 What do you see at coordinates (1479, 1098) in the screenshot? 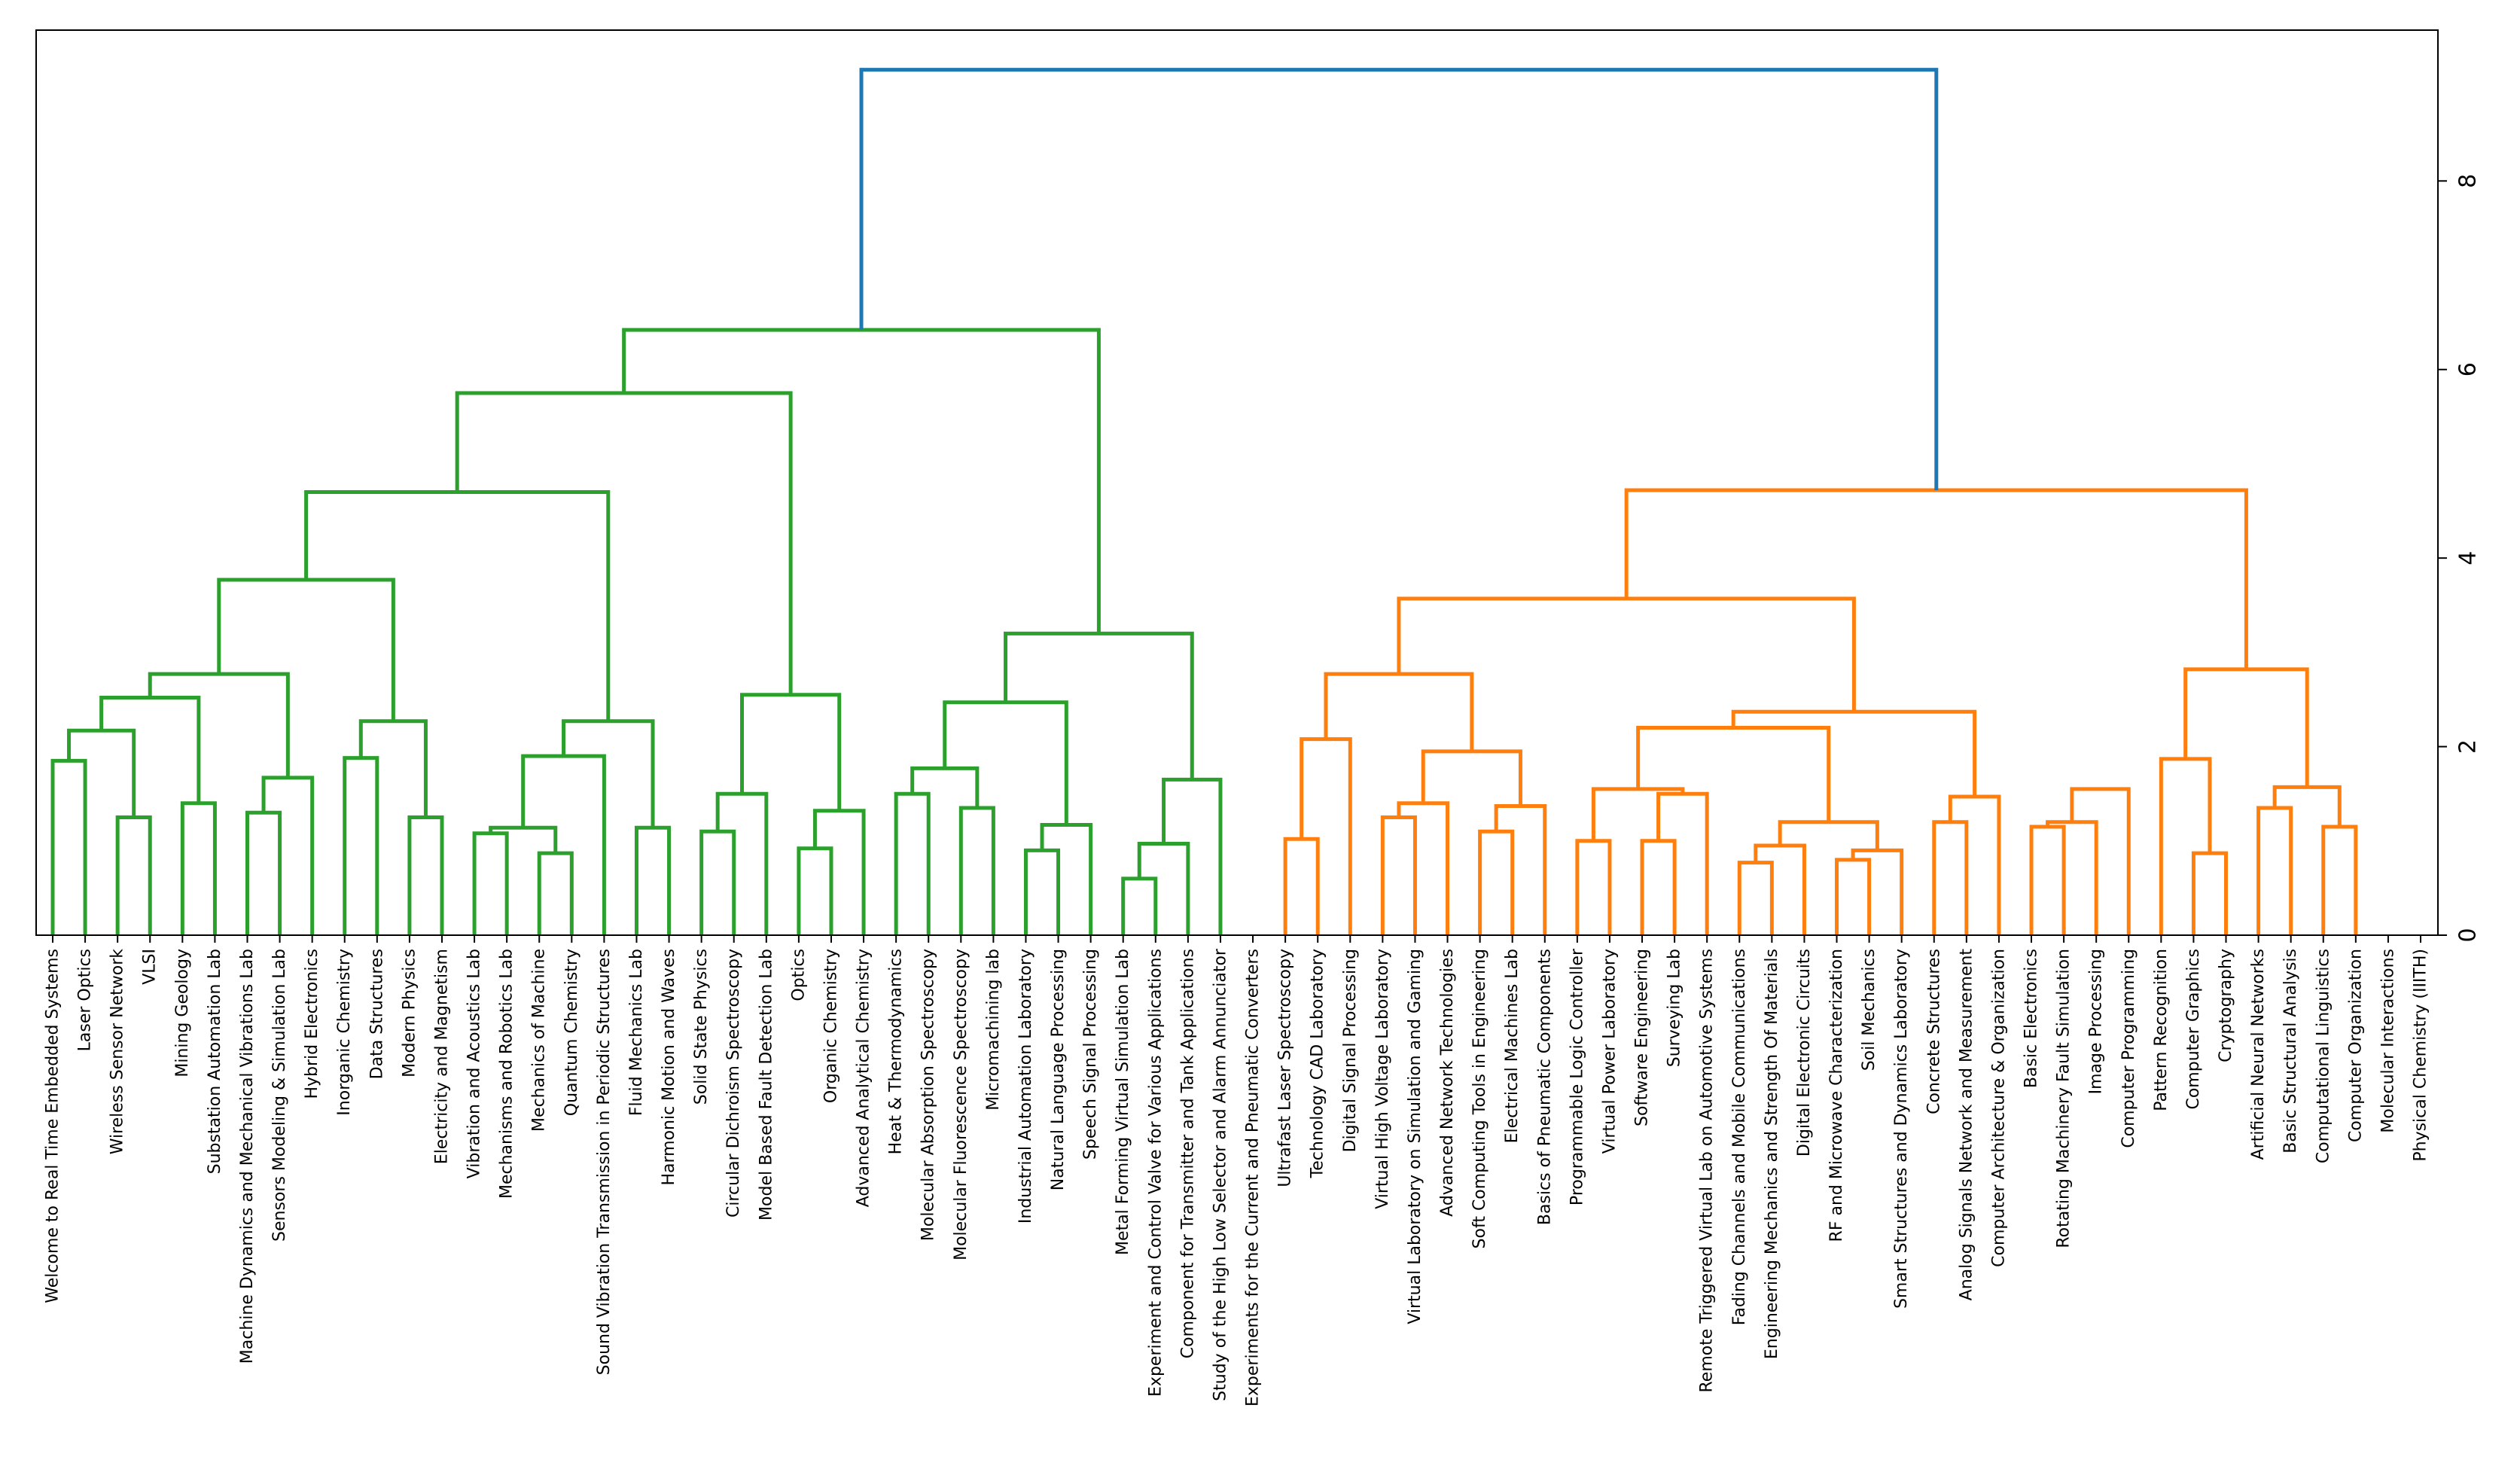
I see `leaf-label: Soft Computing Tools in Engineering` at bounding box center [1479, 1098].